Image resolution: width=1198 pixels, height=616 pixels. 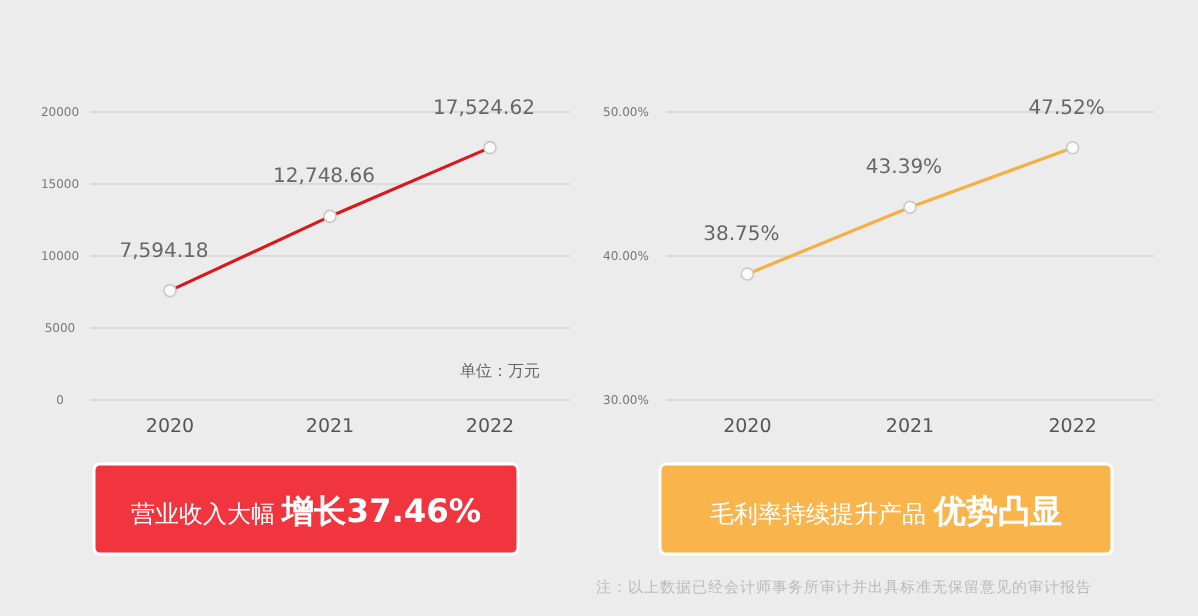 What do you see at coordinates (1066, 108) in the screenshot?
I see `data-label: 47.52%` at bounding box center [1066, 108].